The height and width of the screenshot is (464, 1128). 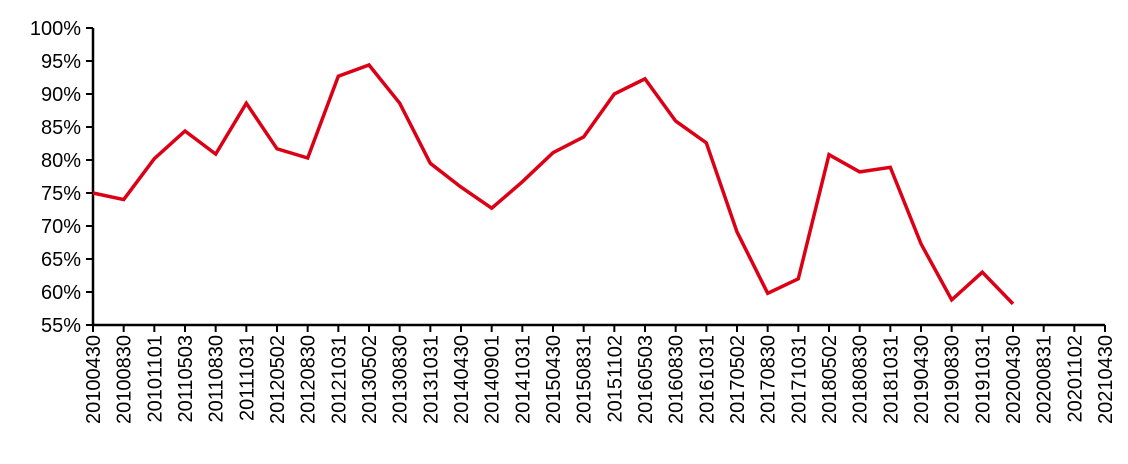 What do you see at coordinates (922, 379) in the screenshot?
I see `x-tick-label: 20190430` at bounding box center [922, 379].